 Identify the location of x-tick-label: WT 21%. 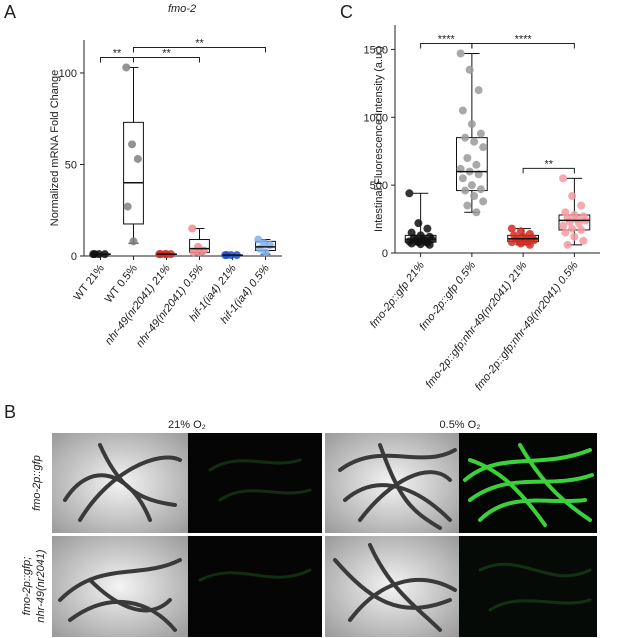
(89, 282).